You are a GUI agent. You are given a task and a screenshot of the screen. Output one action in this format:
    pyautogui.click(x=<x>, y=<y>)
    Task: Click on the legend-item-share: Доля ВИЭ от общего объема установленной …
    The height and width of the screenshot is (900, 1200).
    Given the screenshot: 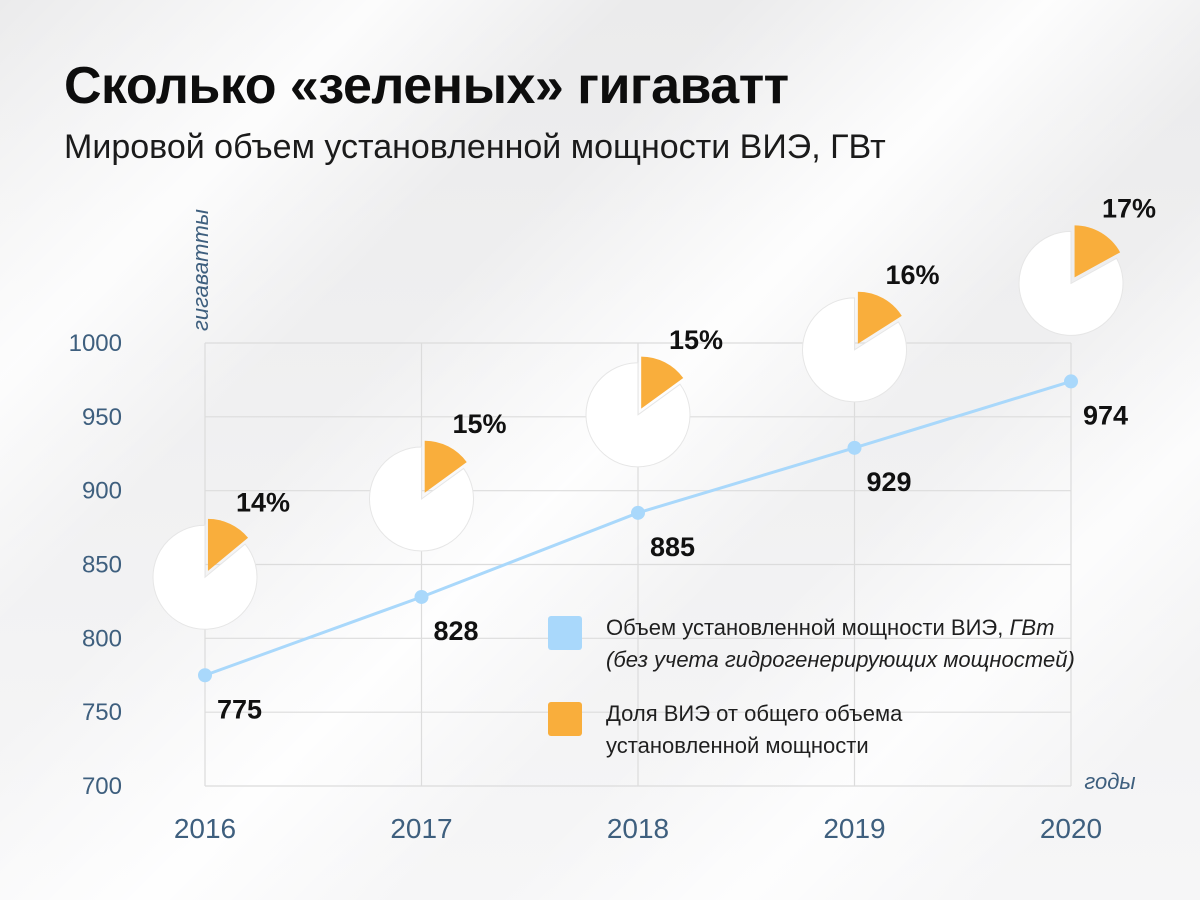 What is the action you would take?
    pyautogui.click(x=811, y=730)
    